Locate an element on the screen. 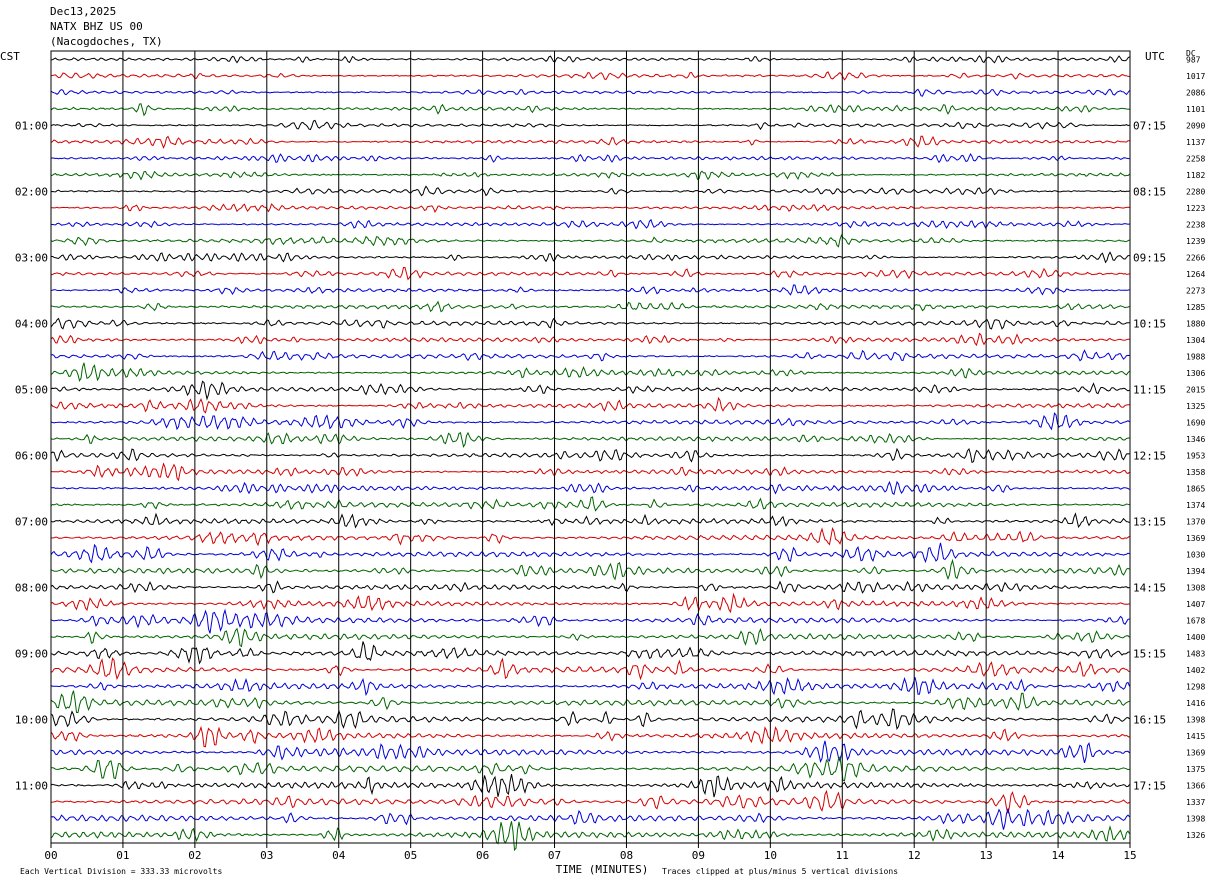 Image resolution: width=1210 pixels, height=886 pixels. dc-value-label: 1264 is located at coordinates (1195, 274).